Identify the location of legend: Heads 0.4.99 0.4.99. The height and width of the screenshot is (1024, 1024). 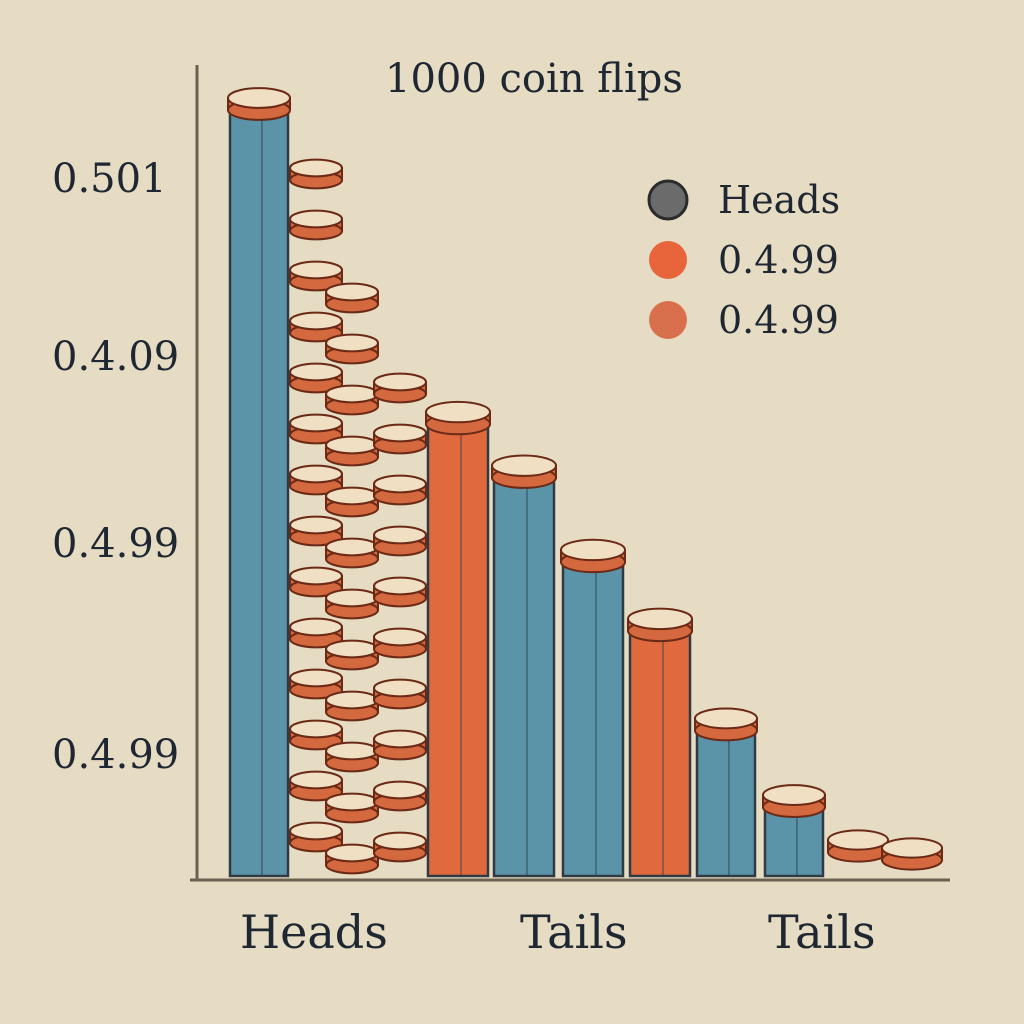
(743, 260).